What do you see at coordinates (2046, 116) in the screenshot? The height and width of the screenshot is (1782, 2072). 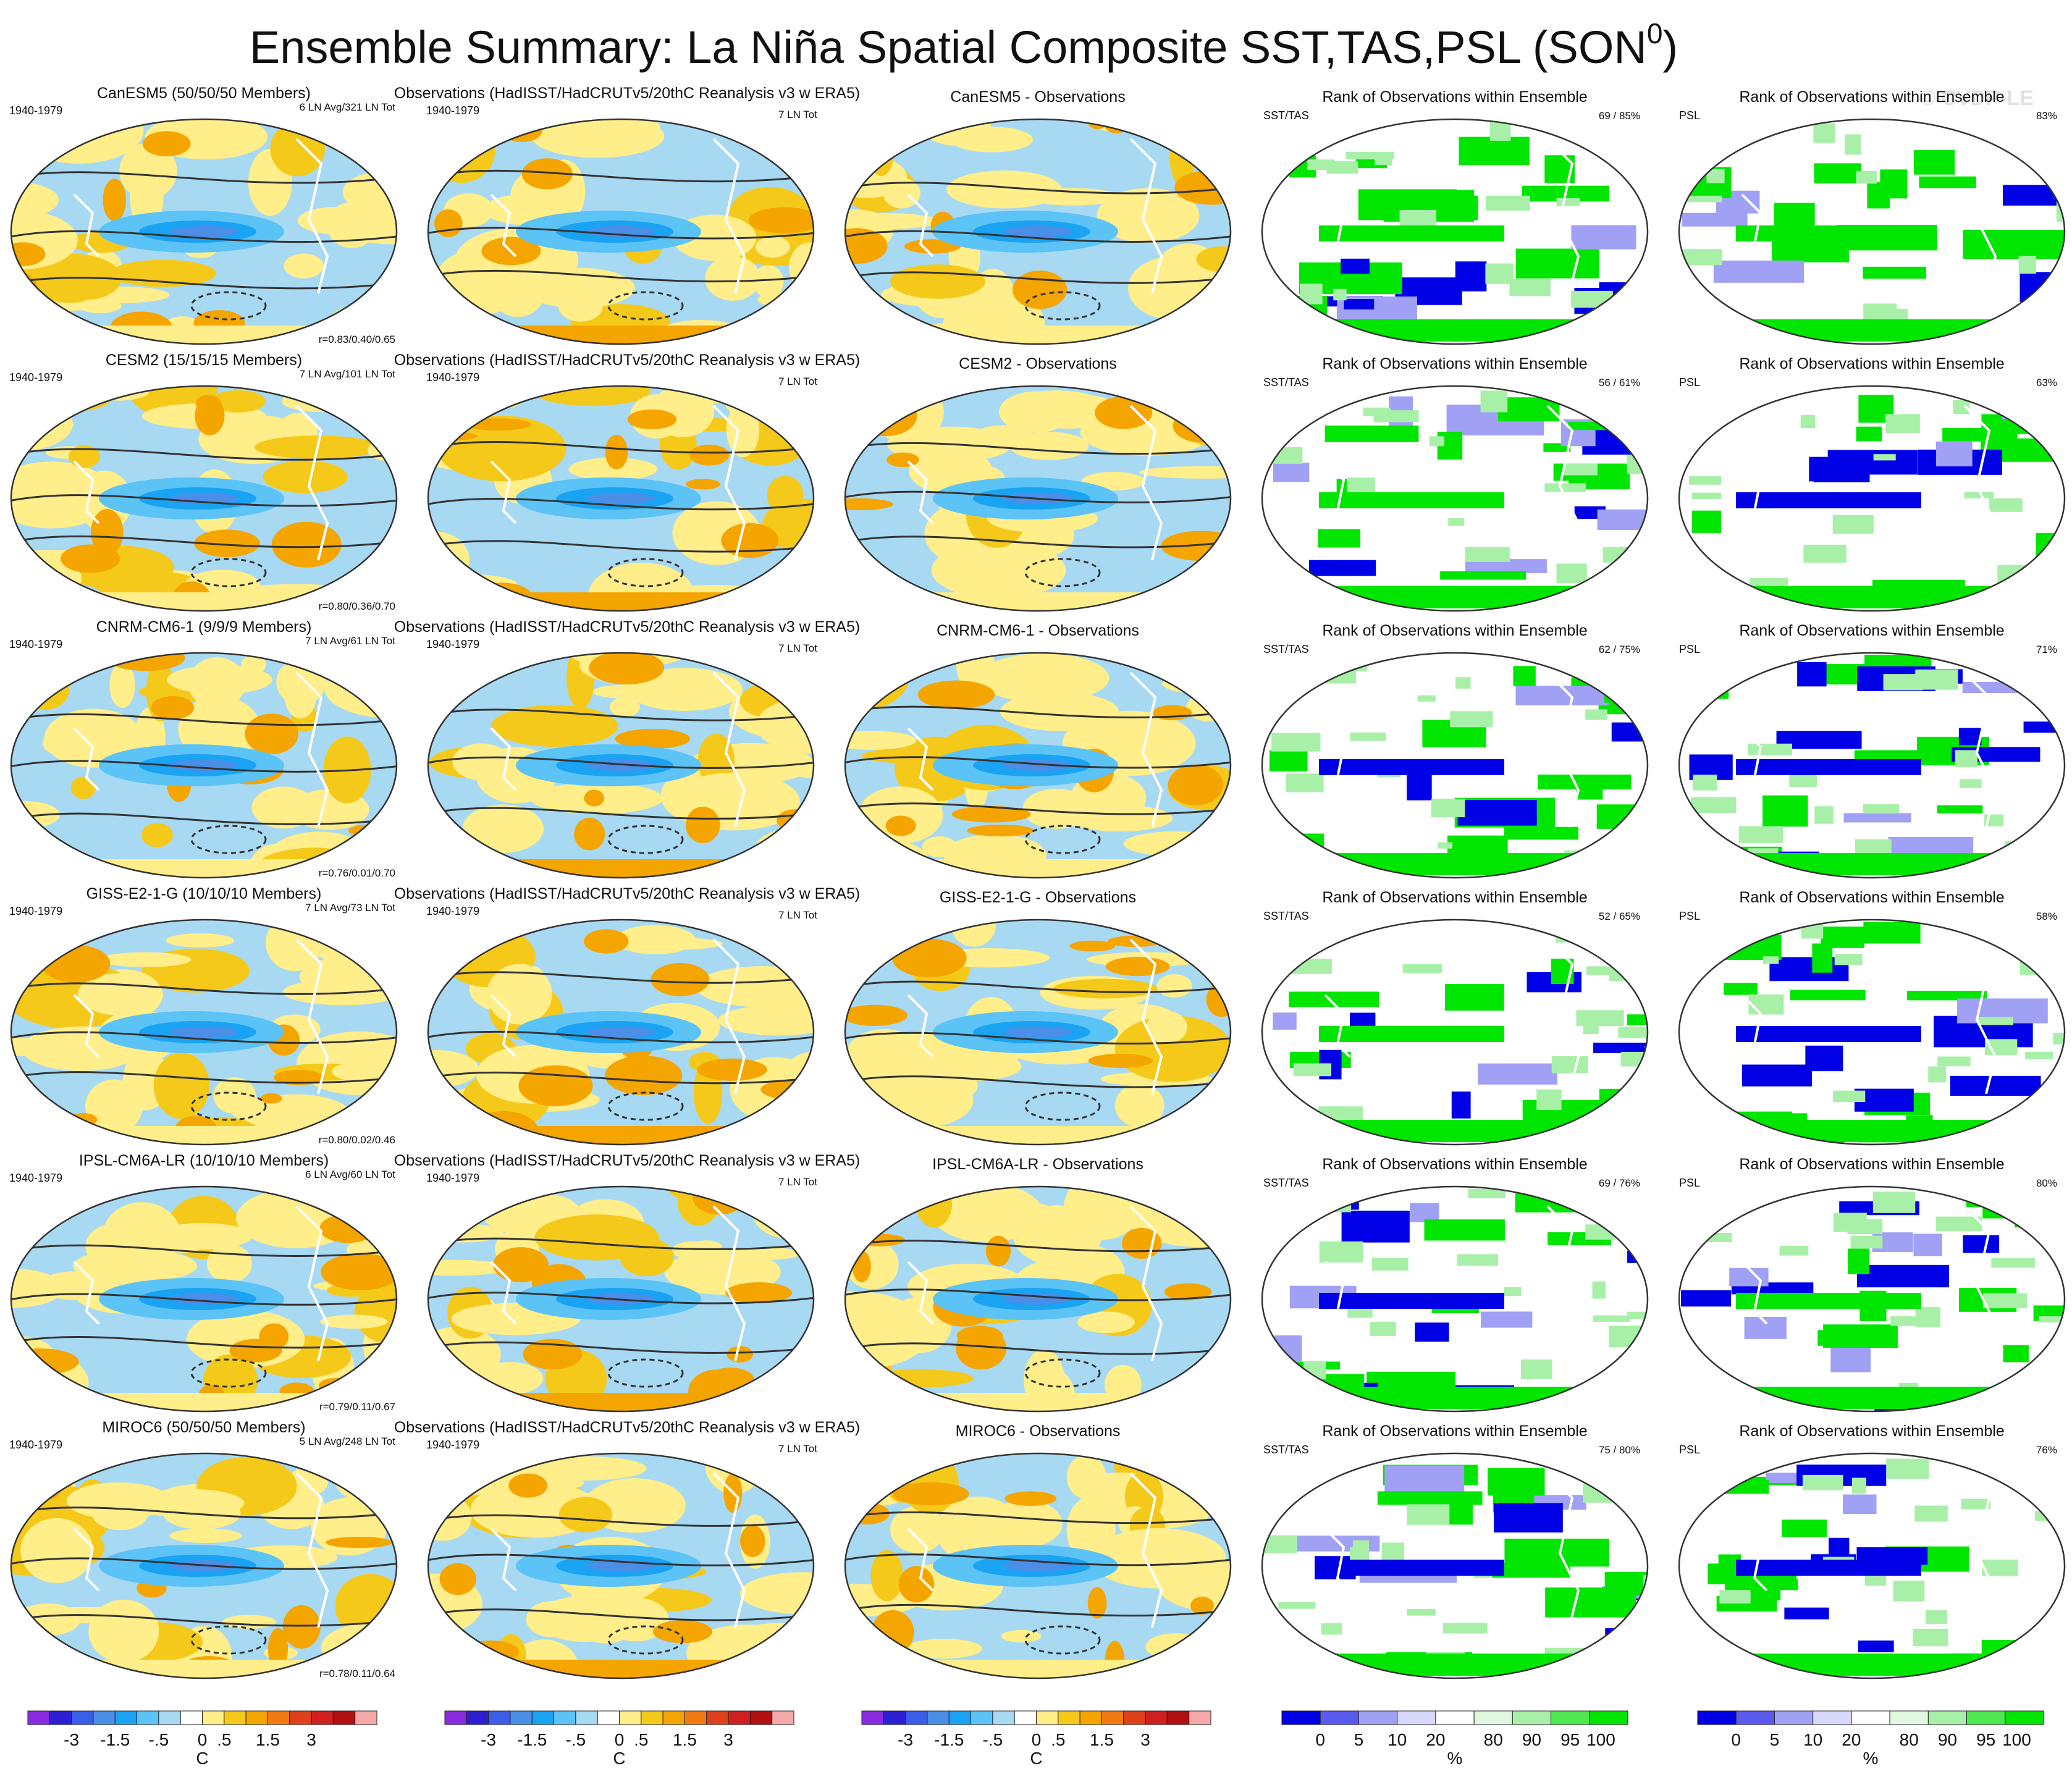 I see `rank-psl-percent: 83%` at bounding box center [2046, 116].